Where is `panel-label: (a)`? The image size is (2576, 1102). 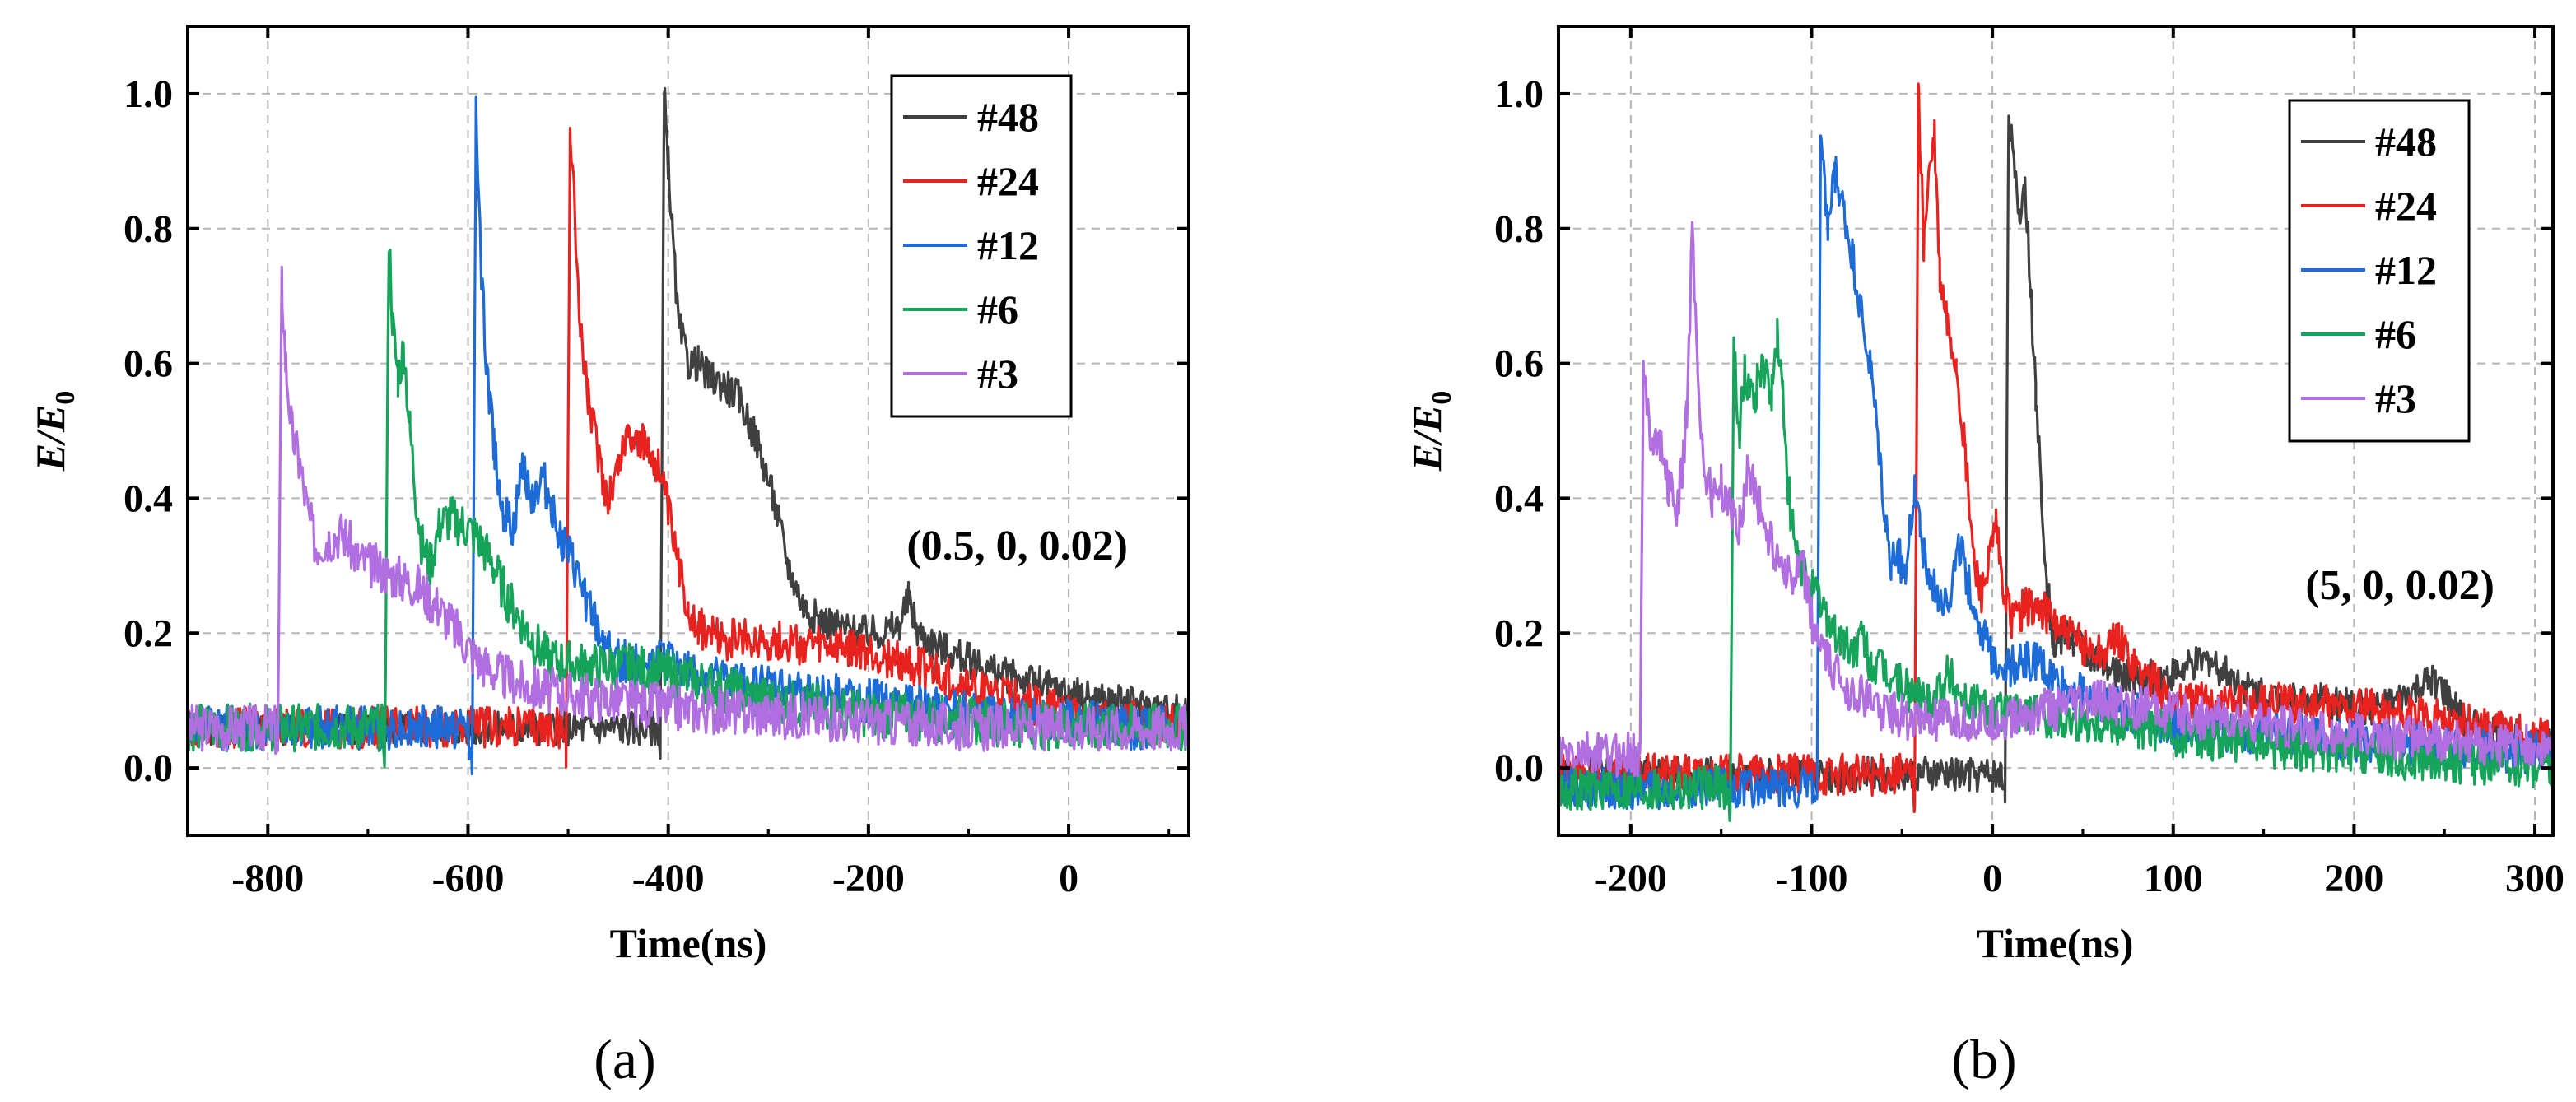 panel-label: (a) is located at coordinates (624, 1059).